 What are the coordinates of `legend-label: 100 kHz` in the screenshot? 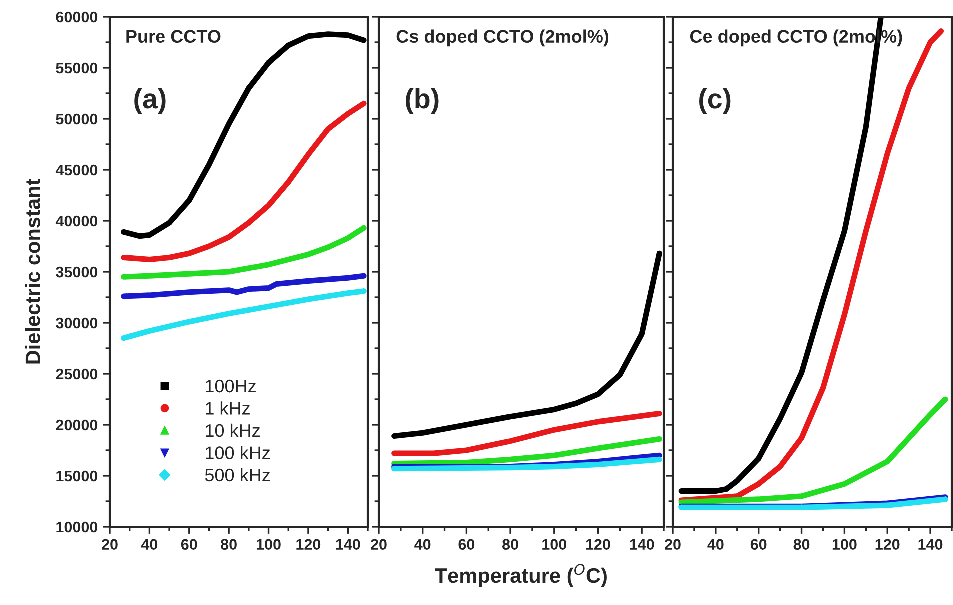 It's located at (238, 453).